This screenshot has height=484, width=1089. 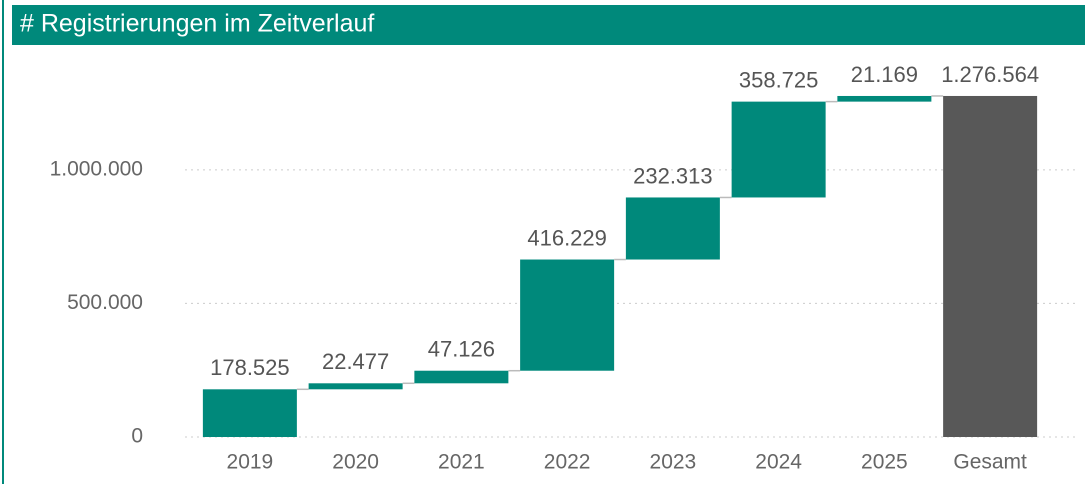 What do you see at coordinates (250, 462) in the screenshot?
I see `x-tick-label: 2019` at bounding box center [250, 462].